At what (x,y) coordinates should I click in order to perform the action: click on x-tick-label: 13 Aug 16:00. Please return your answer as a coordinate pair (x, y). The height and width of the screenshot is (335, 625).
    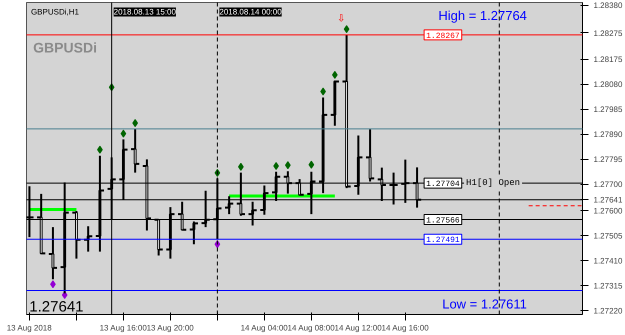
    Looking at the image, I should click on (124, 328).